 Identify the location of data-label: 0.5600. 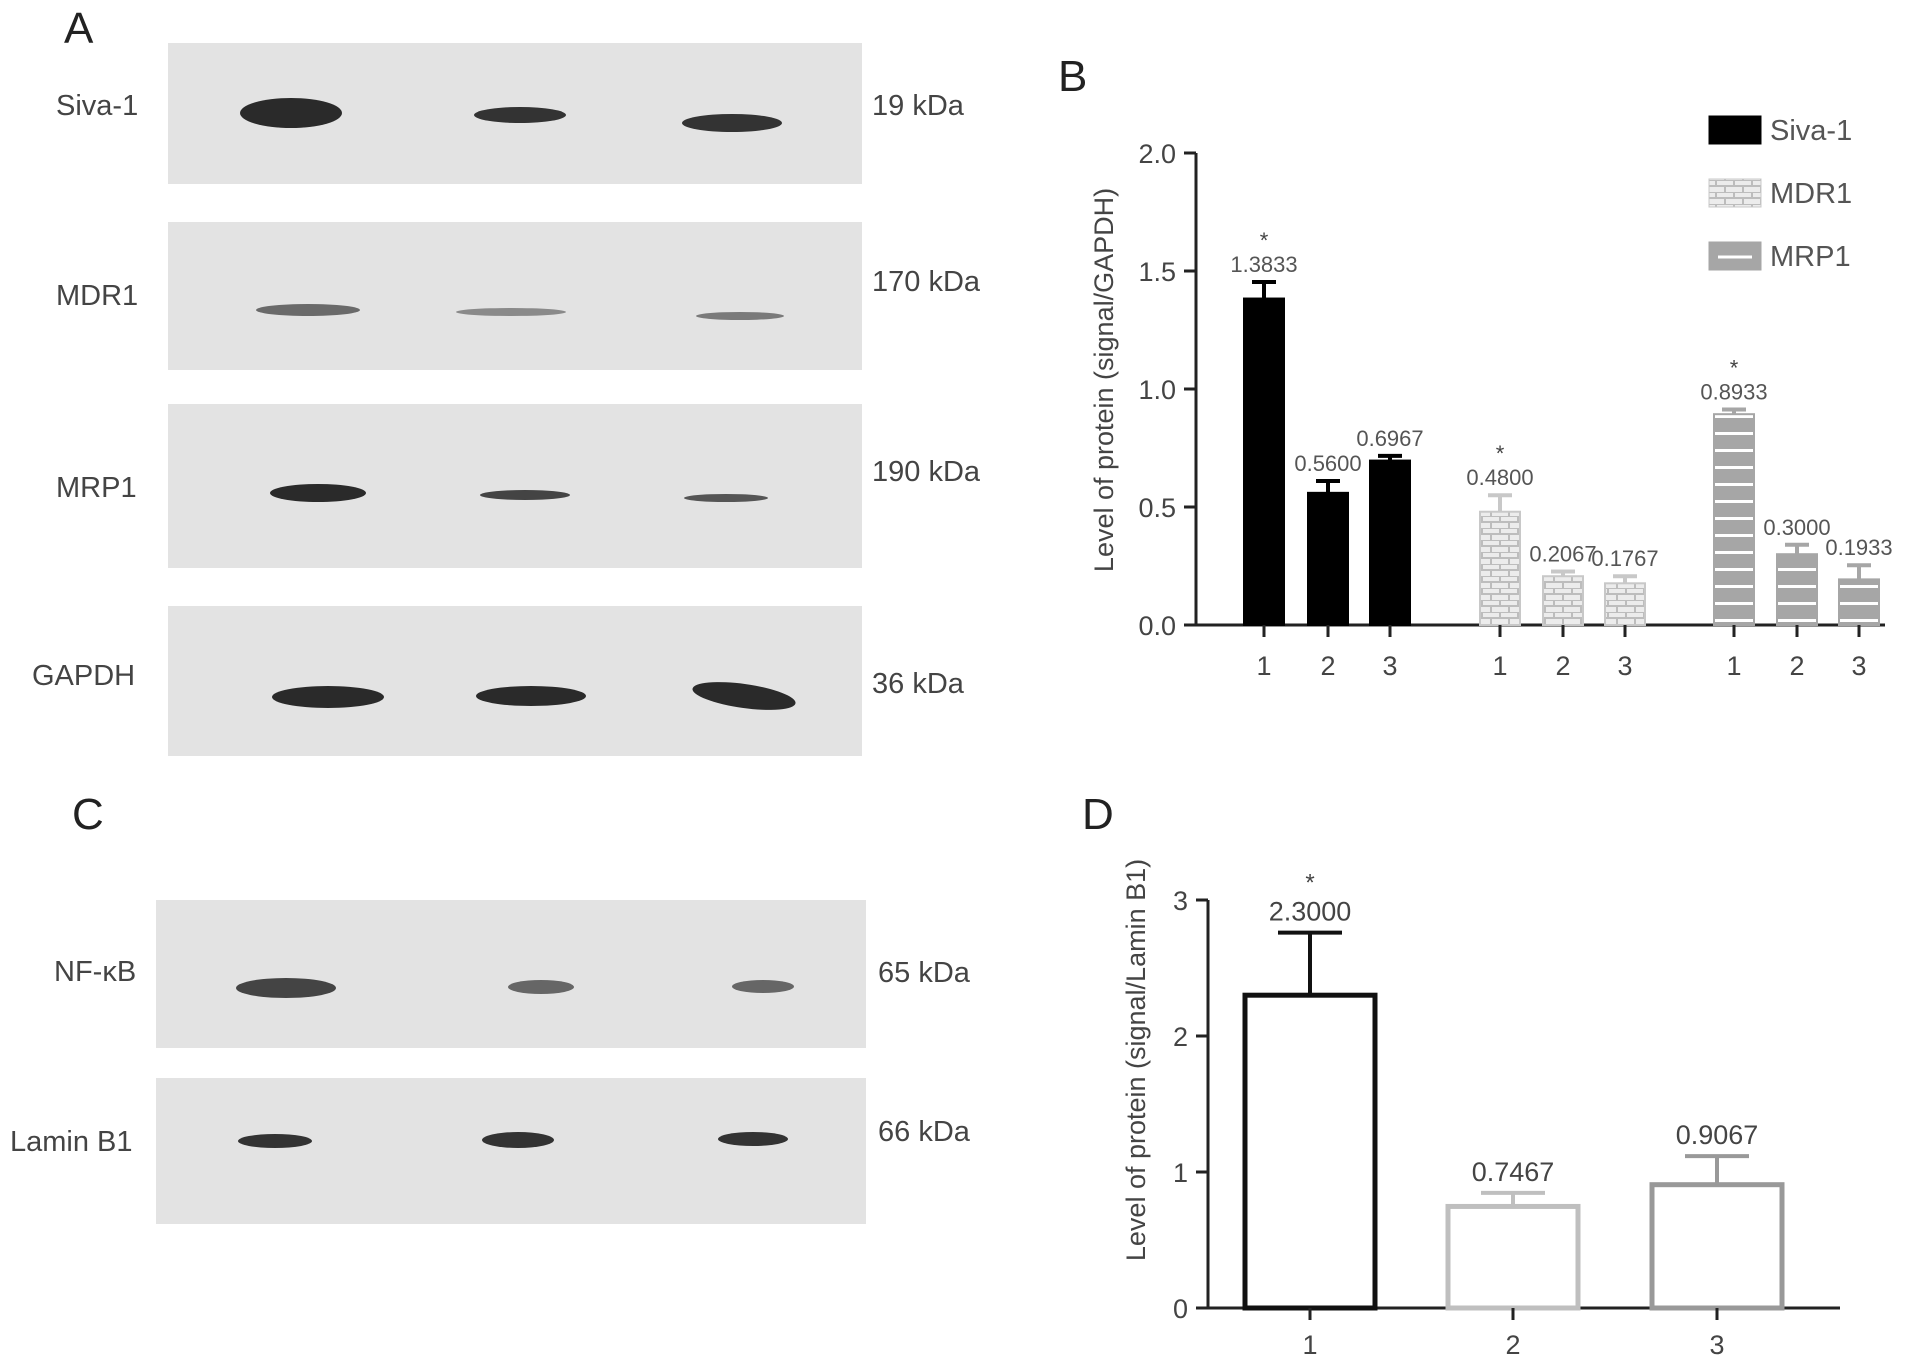
(1327, 463).